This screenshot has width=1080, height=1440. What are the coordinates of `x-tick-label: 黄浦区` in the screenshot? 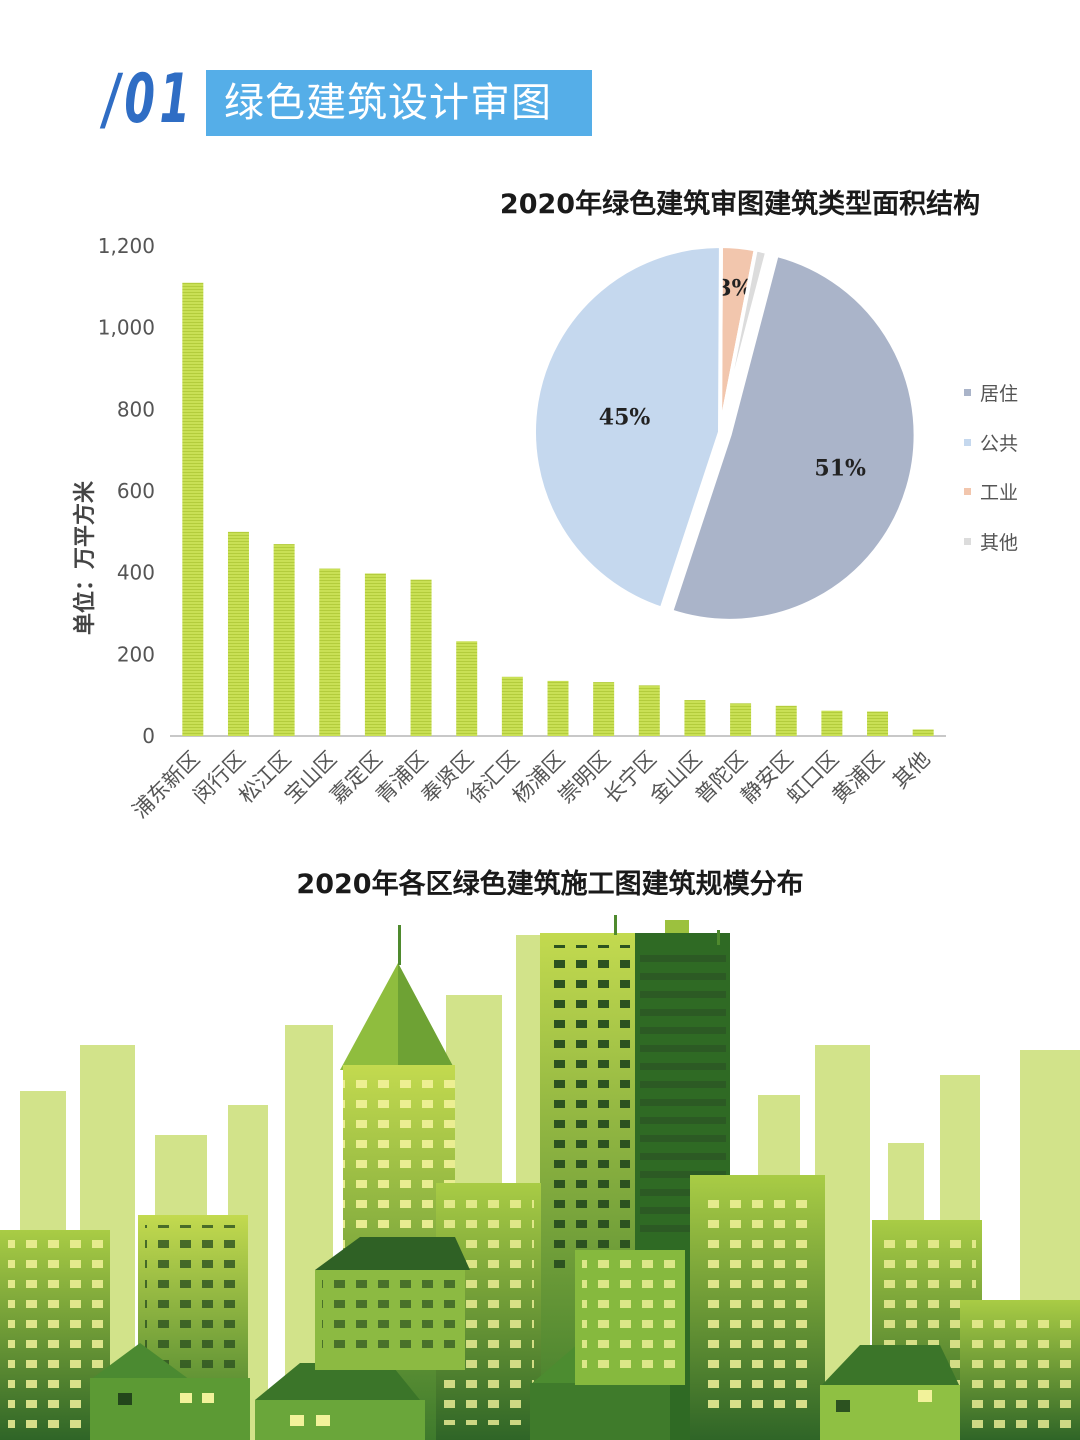 It's located at (859, 778).